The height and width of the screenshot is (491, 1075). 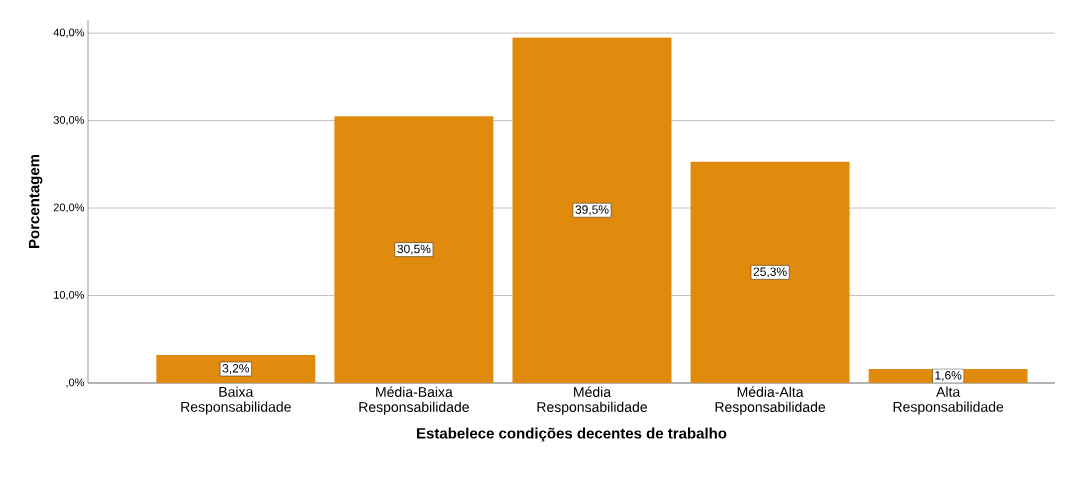 I want to click on x-axis-title: Estabelece condições decentes de trabalho, so click(x=572, y=434).